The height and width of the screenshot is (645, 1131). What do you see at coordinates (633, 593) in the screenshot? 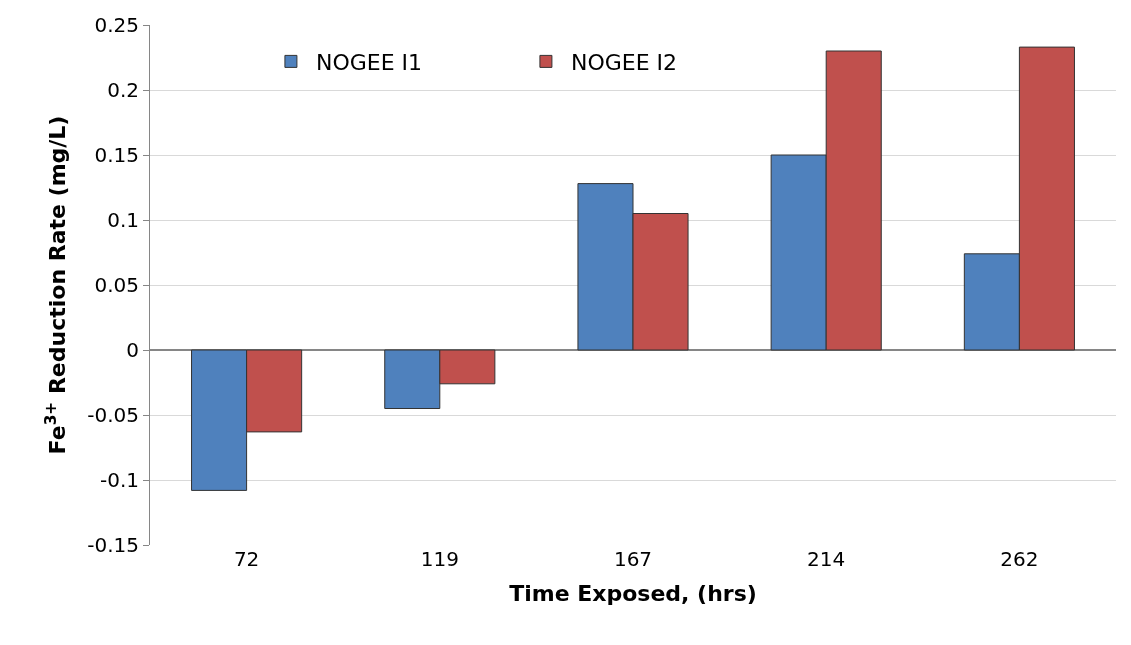
I see `x-axis-title: Time Exposed, (hrs)` at bounding box center [633, 593].